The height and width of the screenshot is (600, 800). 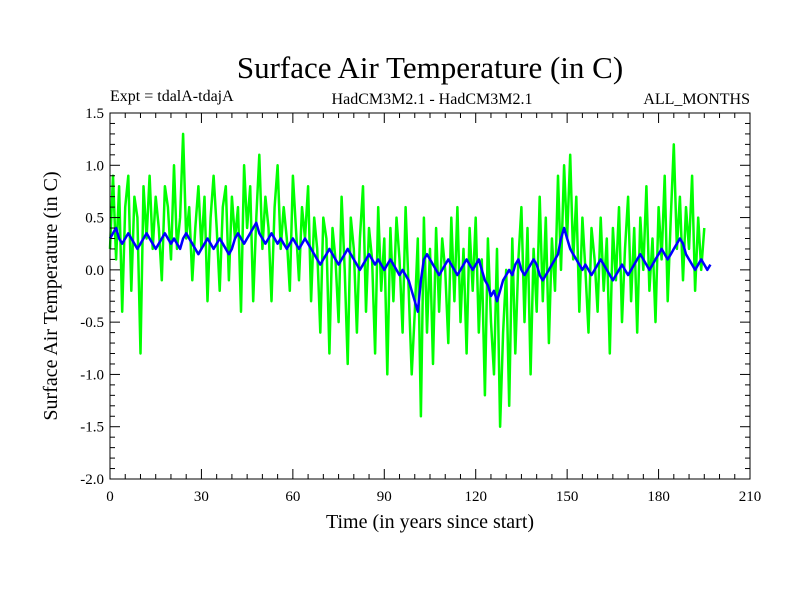 What do you see at coordinates (110, 497) in the screenshot?
I see `x-tick-label: 0` at bounding box center [110, 497].